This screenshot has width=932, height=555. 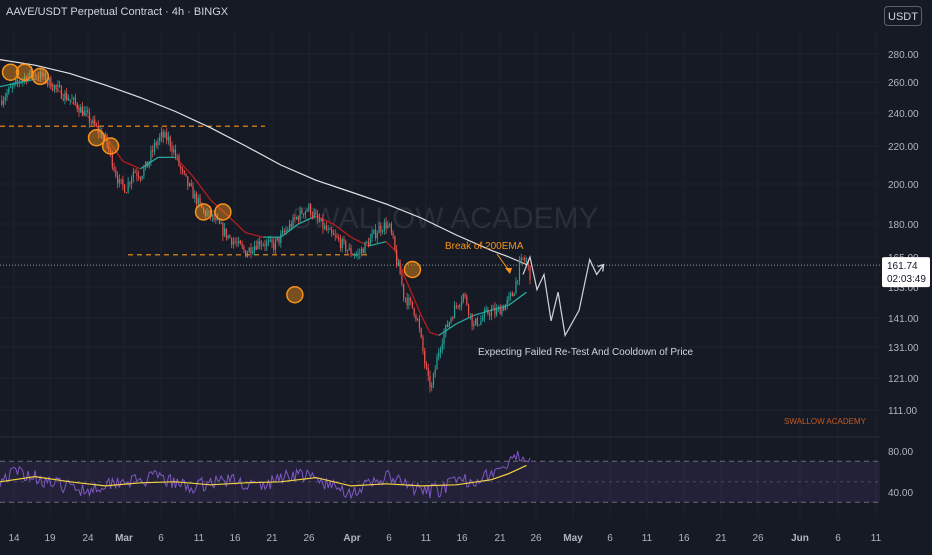 What do you see at coordinates (903, 16) in the screenshot?
I see `quote-currency-button: USDT` at bounding box center [903, 16].